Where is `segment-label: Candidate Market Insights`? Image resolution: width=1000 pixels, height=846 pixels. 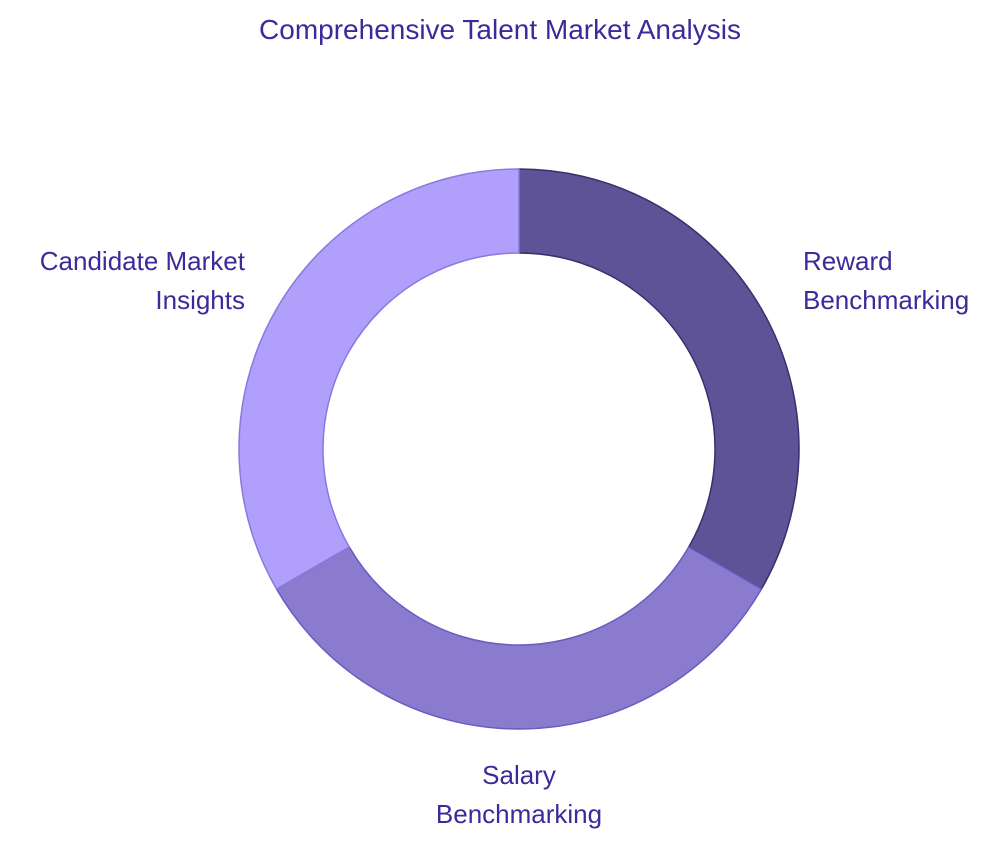
segment-label: Candidate Market Insights is located at coordinates (142, 280).